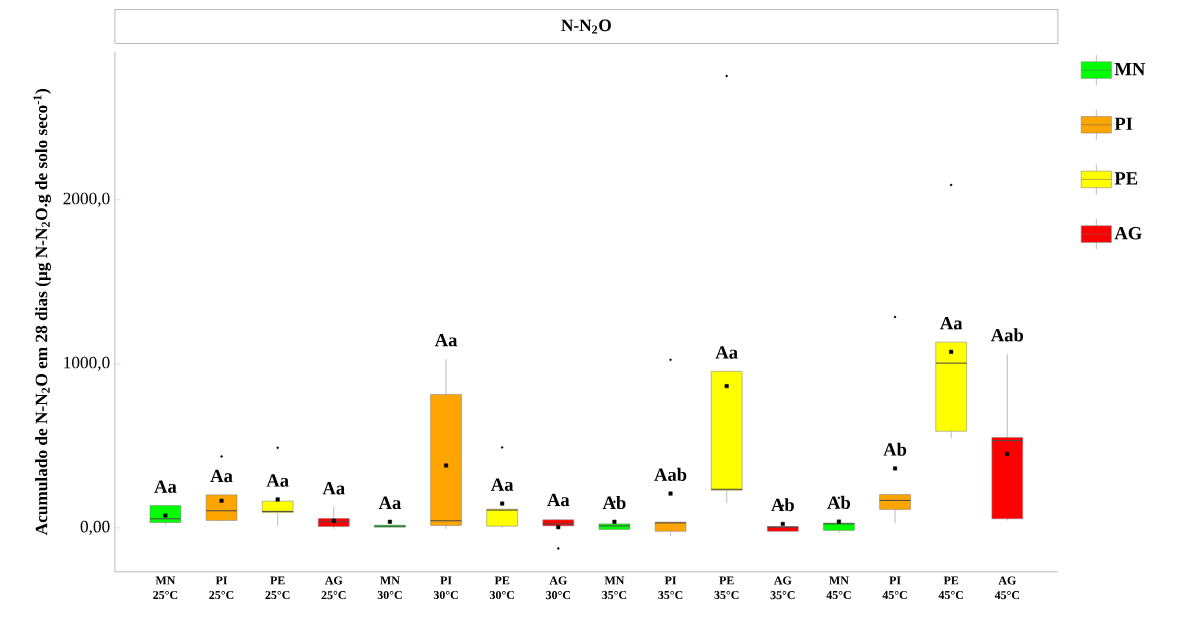 This screenshot has width=1178, height=621. I want to click on x-tick-label: AG 25°C, so click(333, 588).